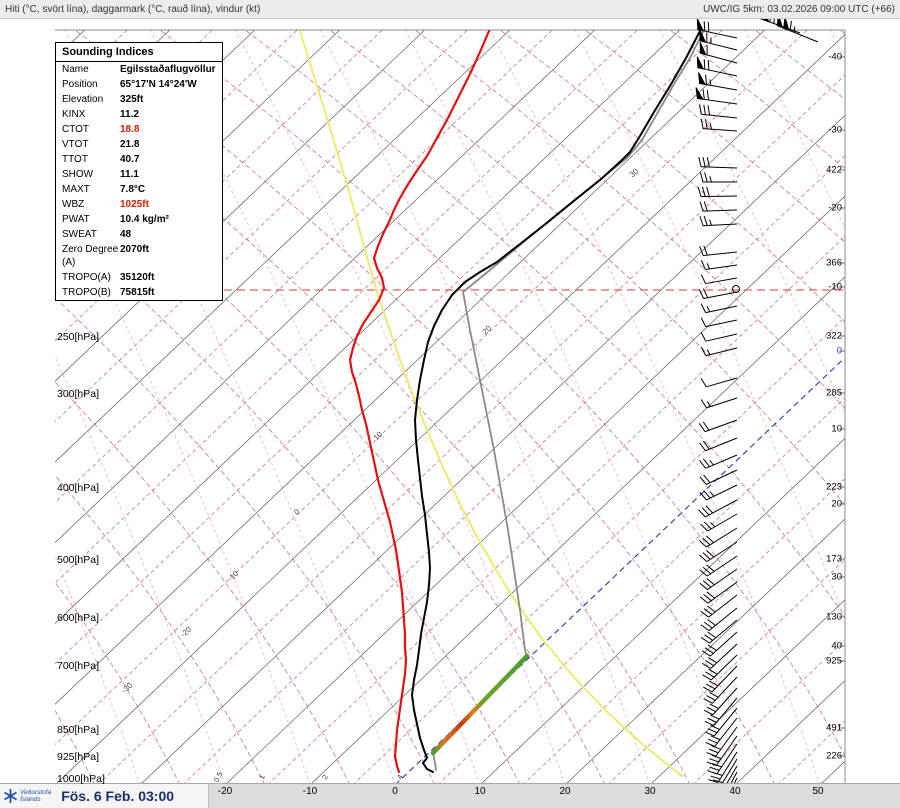 Image resolution: width=900 pixels, height=808 pixels. I want to click on index-label: VTOT, so click(75, 144).